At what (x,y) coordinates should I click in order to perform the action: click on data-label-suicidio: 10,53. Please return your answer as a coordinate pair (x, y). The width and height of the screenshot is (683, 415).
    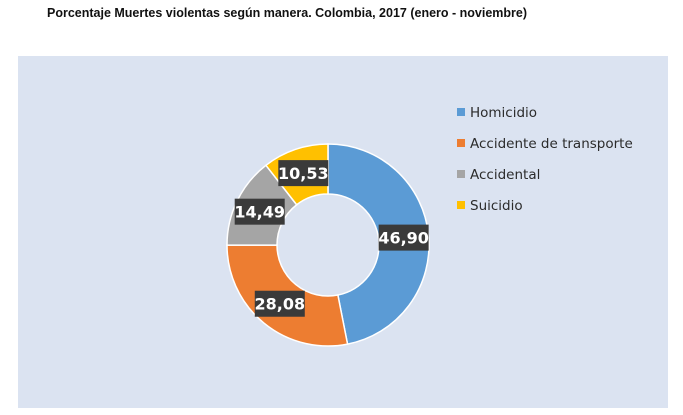
    Looking at the image, I should click on (303, 173).